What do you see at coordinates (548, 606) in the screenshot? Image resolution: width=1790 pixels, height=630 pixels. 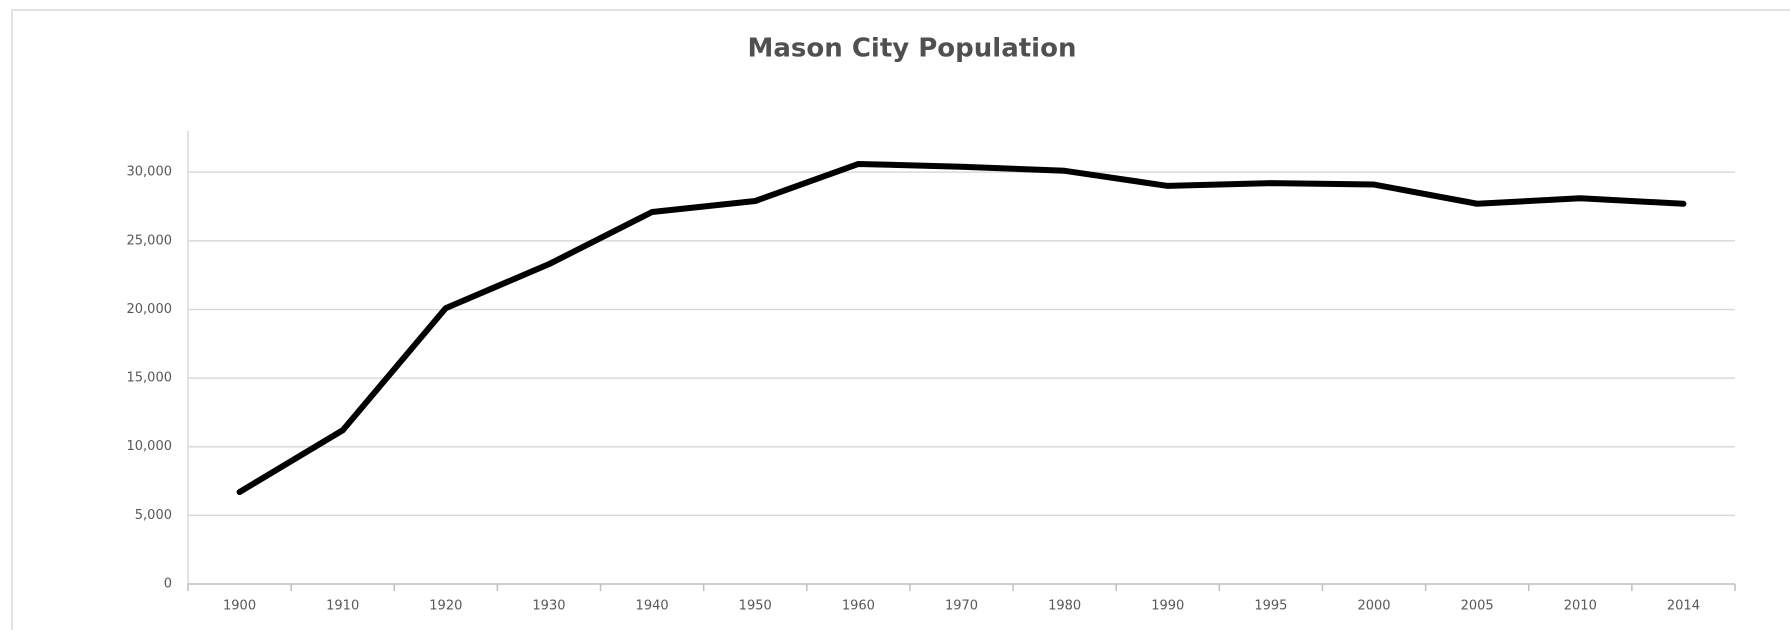 I see `x-tick-label: 1930` at bounding box center [548, 606].